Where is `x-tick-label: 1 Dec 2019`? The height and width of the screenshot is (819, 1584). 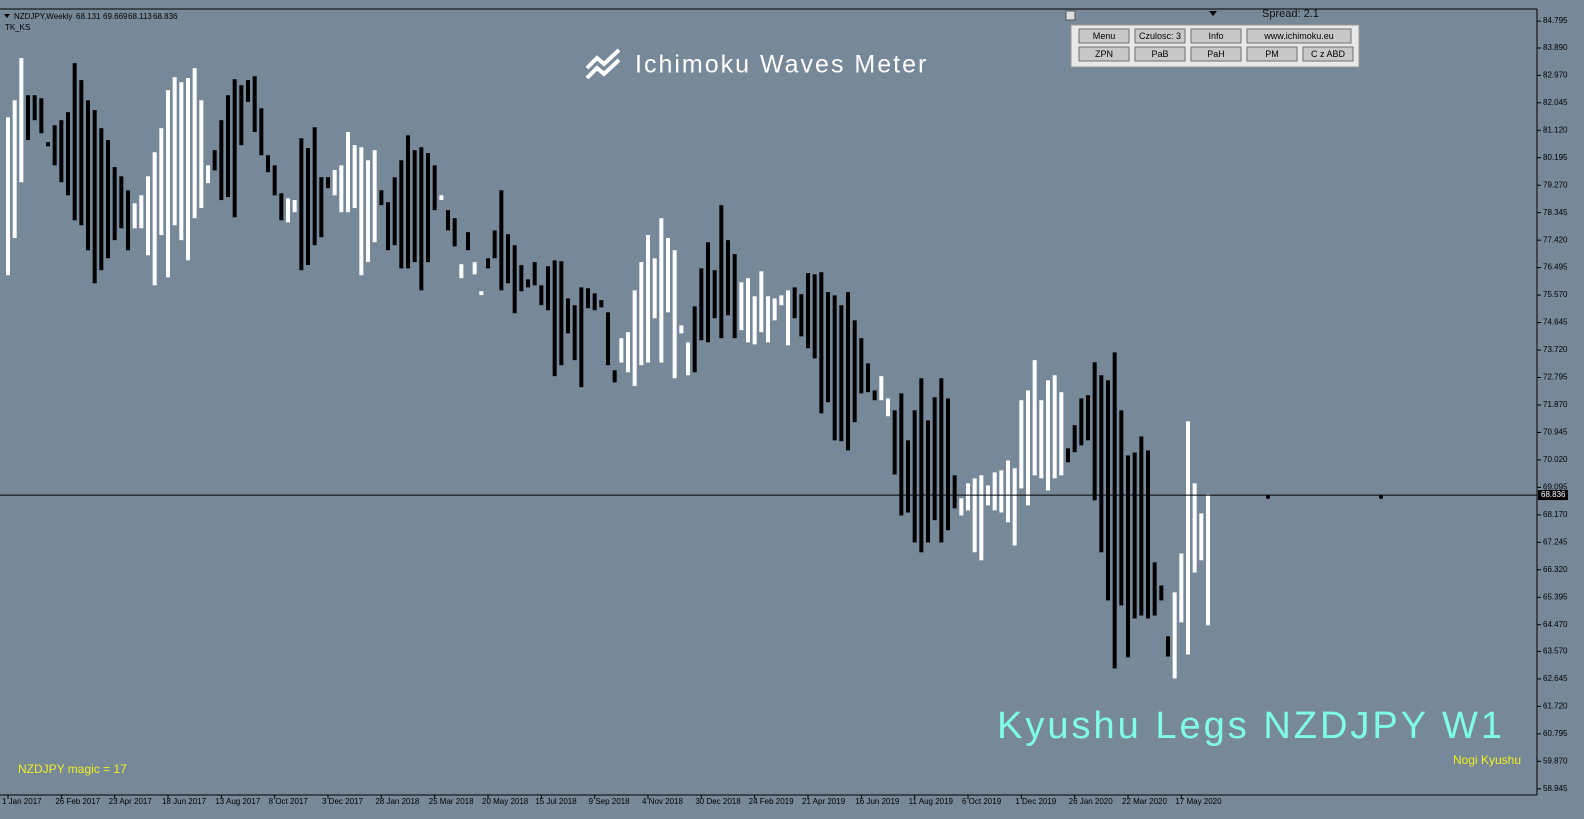 x-tick-label: 1 Dec 2019 is located at coordinates (1035, 801).